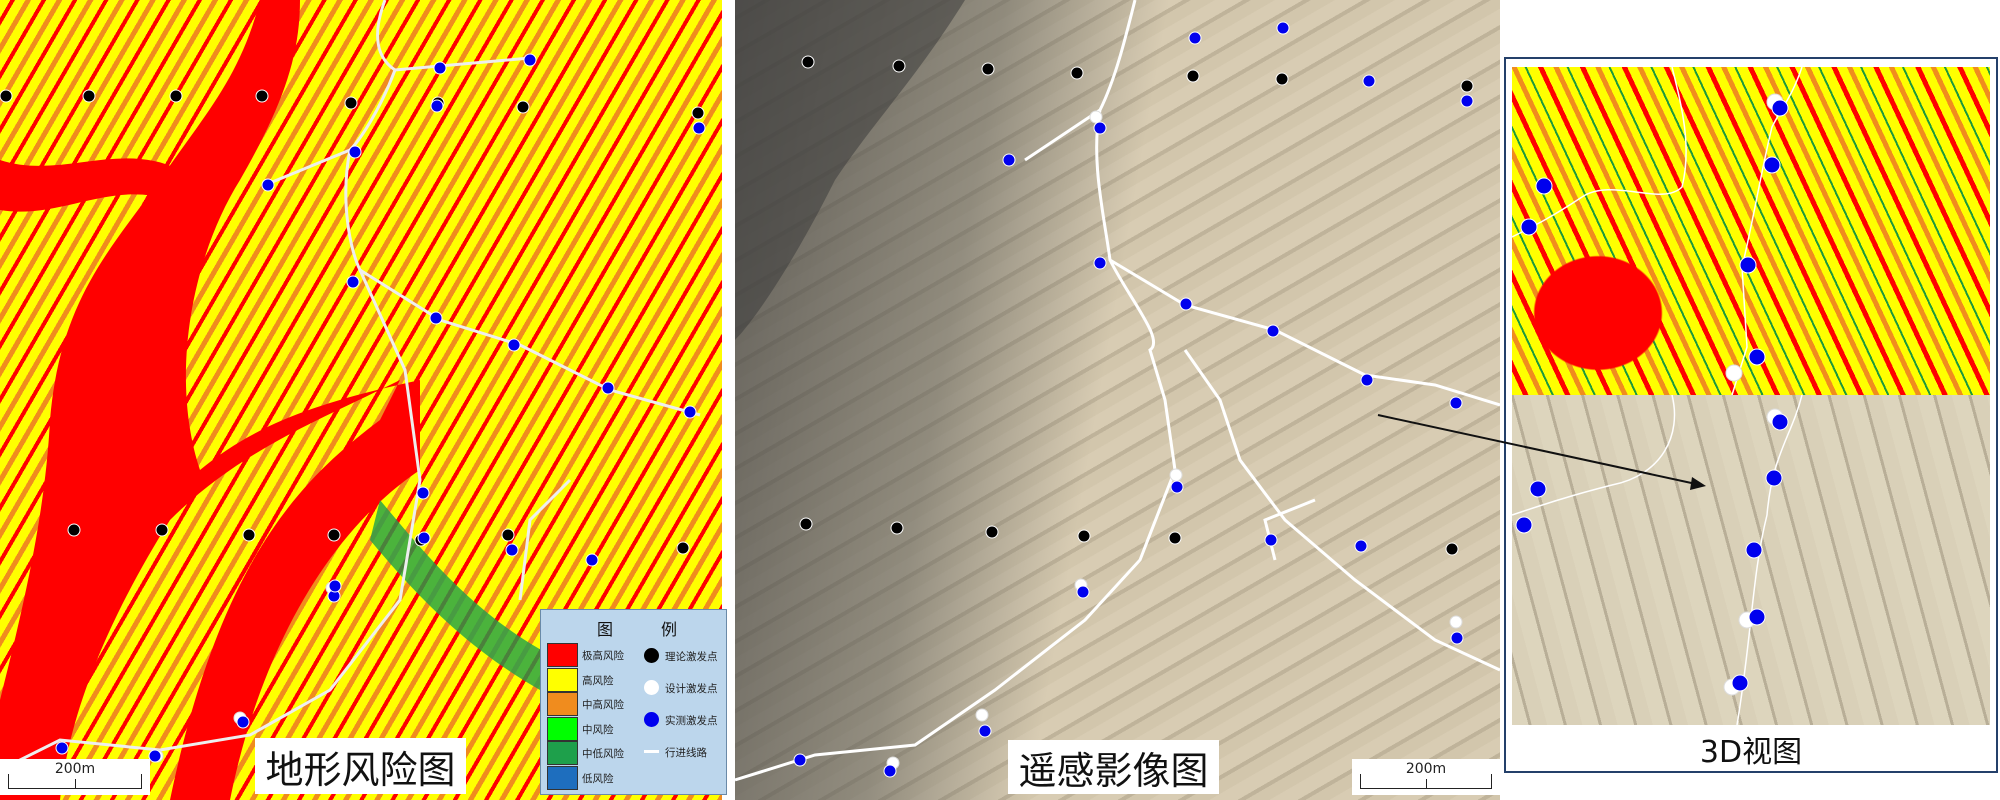 This screenshot has height=800, width=2000. I want to click on legend-risk-label: 高风险, so click(598, 680).